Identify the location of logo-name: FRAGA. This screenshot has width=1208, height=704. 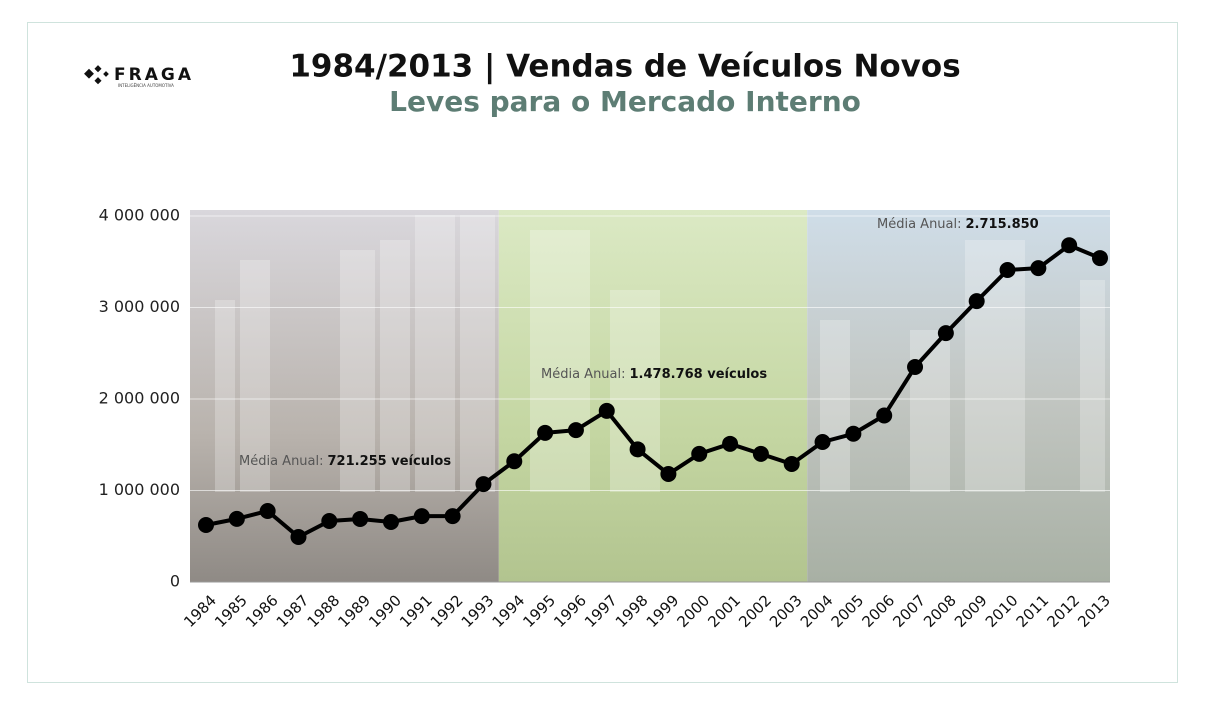
(154, 75).